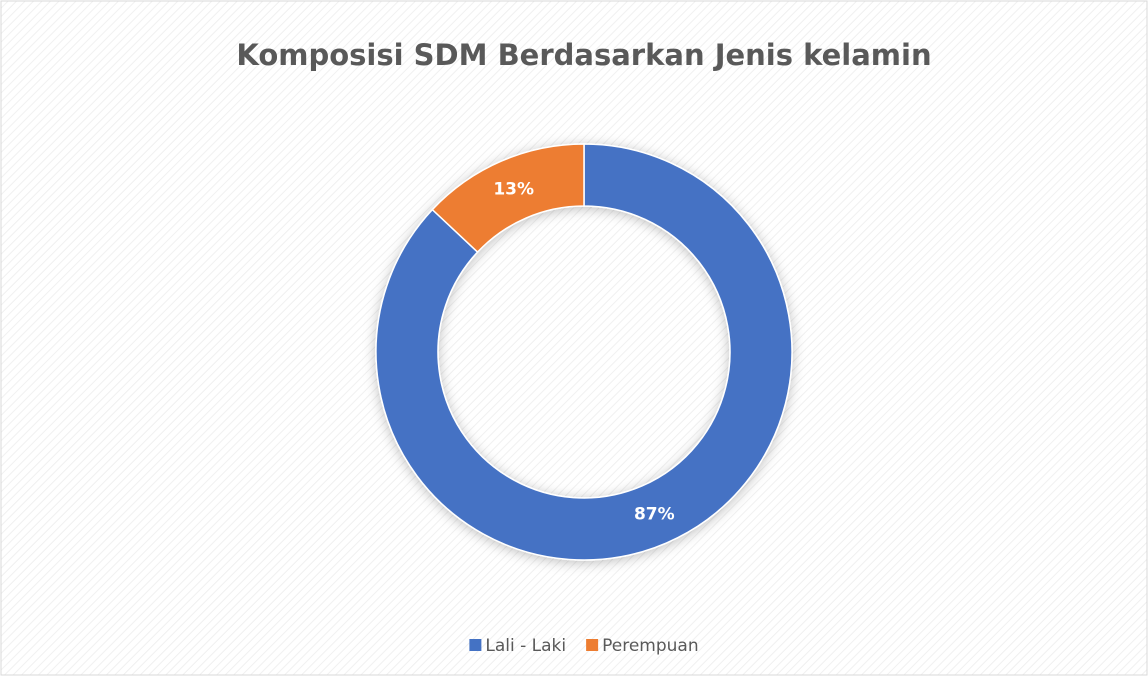  I want to click on legend-label: Lali - Laki, so click(525, 646).